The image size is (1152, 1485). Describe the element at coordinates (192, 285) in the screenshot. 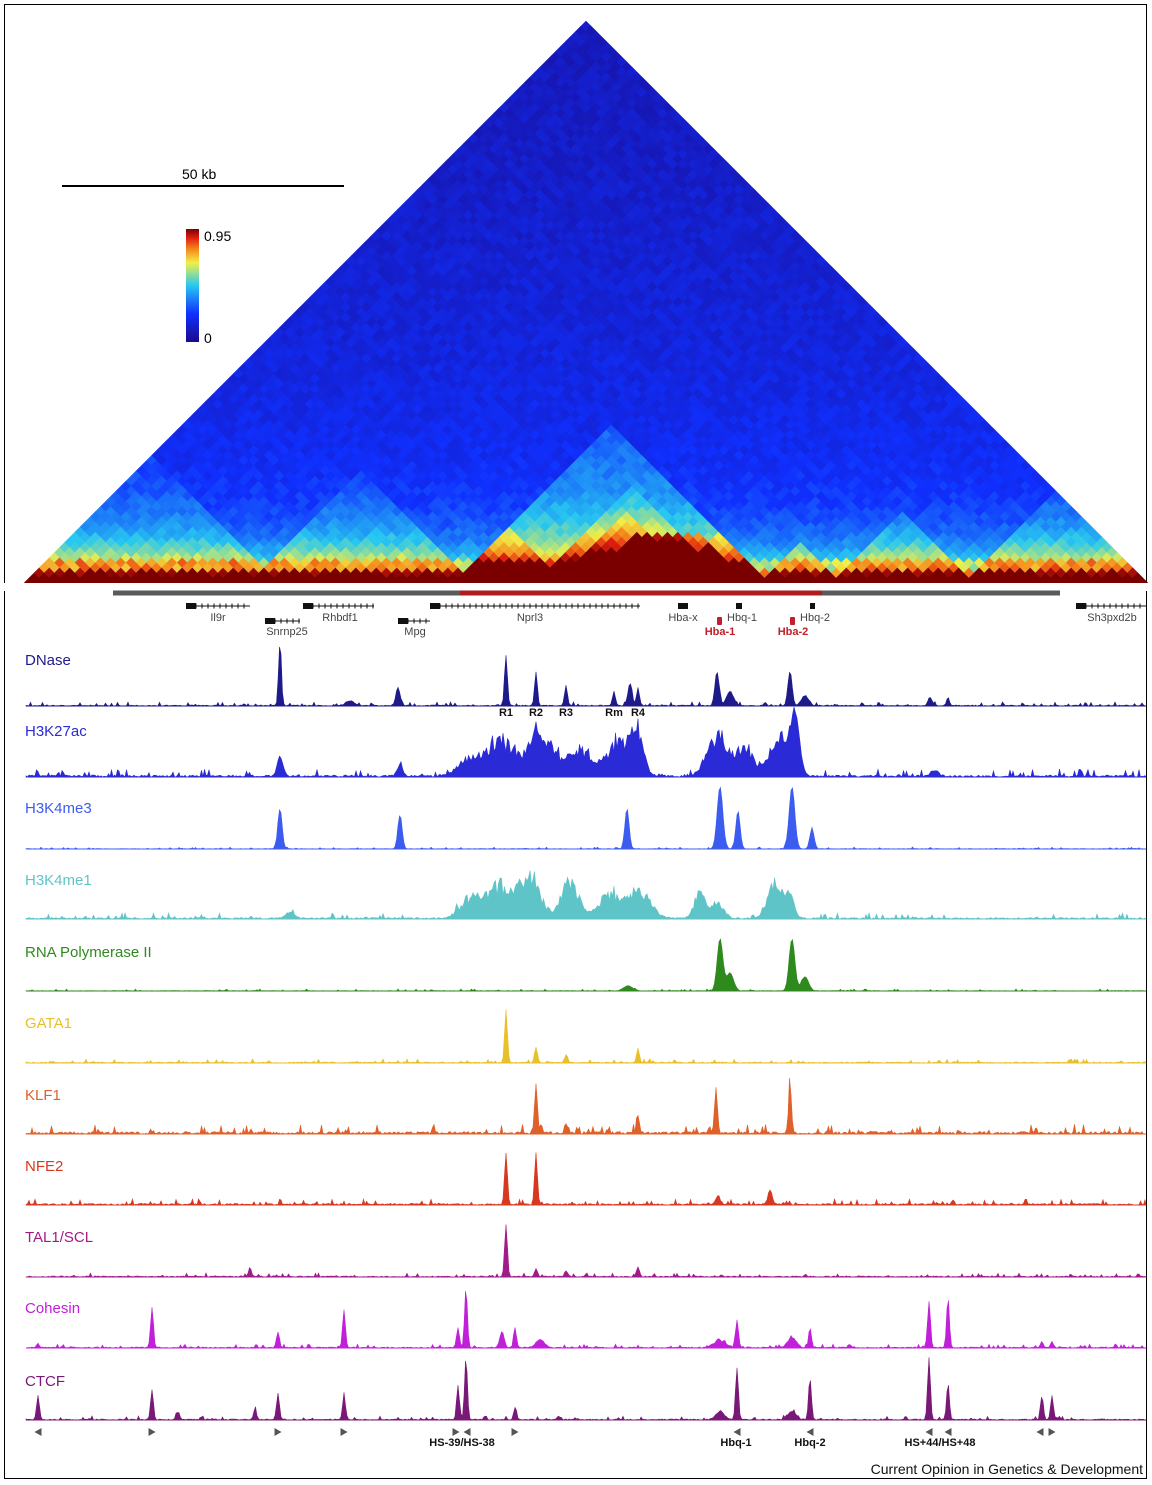

I see `colorbar` at that location.